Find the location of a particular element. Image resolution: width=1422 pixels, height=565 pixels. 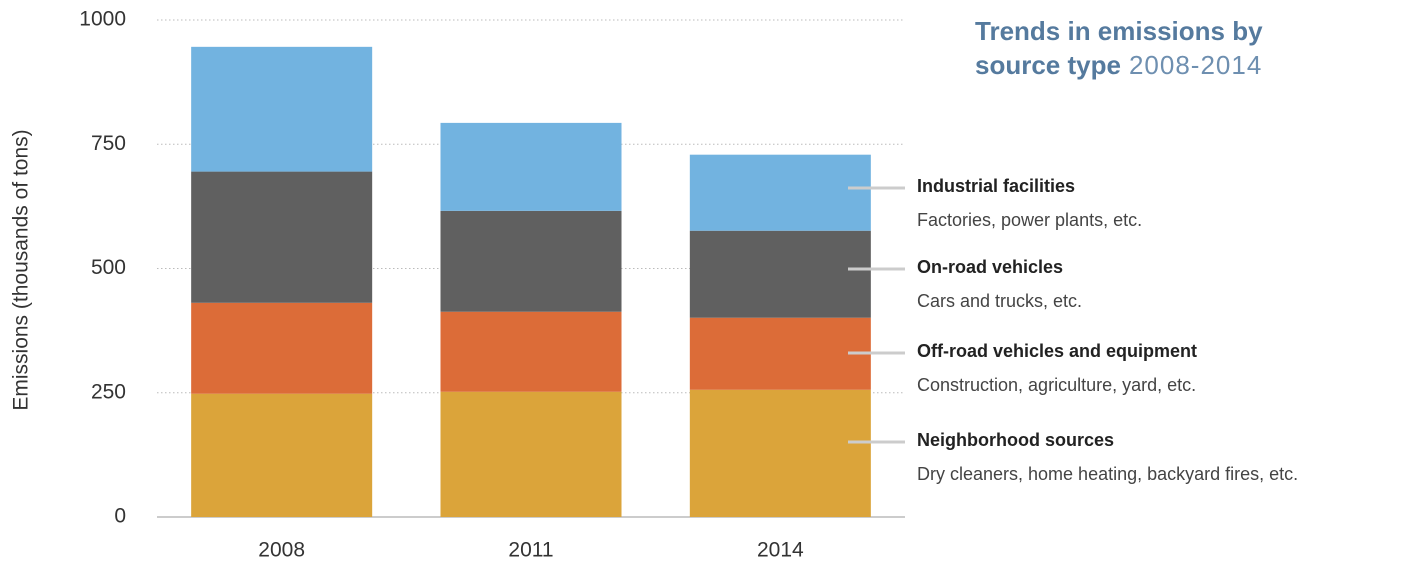

legend-name: Industrial facilities is located at coordinates (996, 186).